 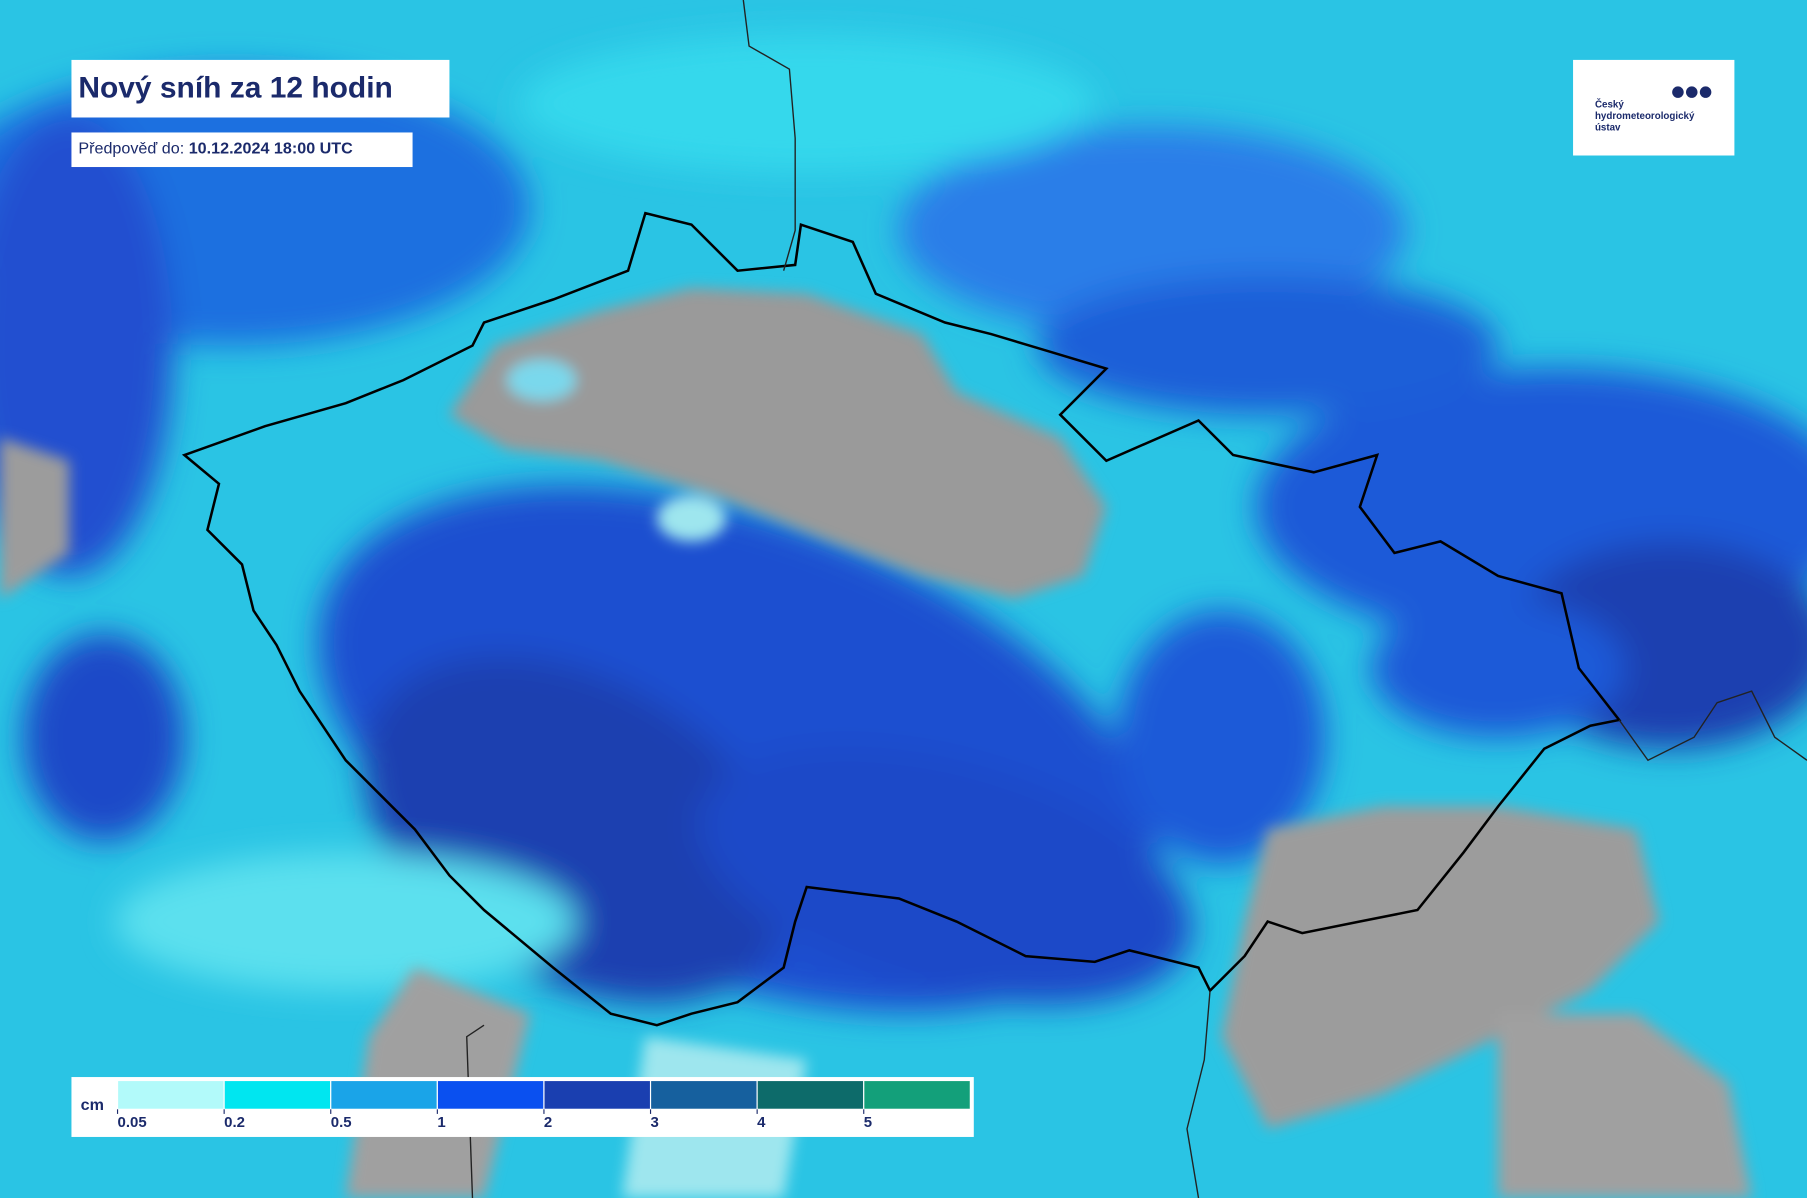 I want to click on title-box, so click(x=260, y=88).